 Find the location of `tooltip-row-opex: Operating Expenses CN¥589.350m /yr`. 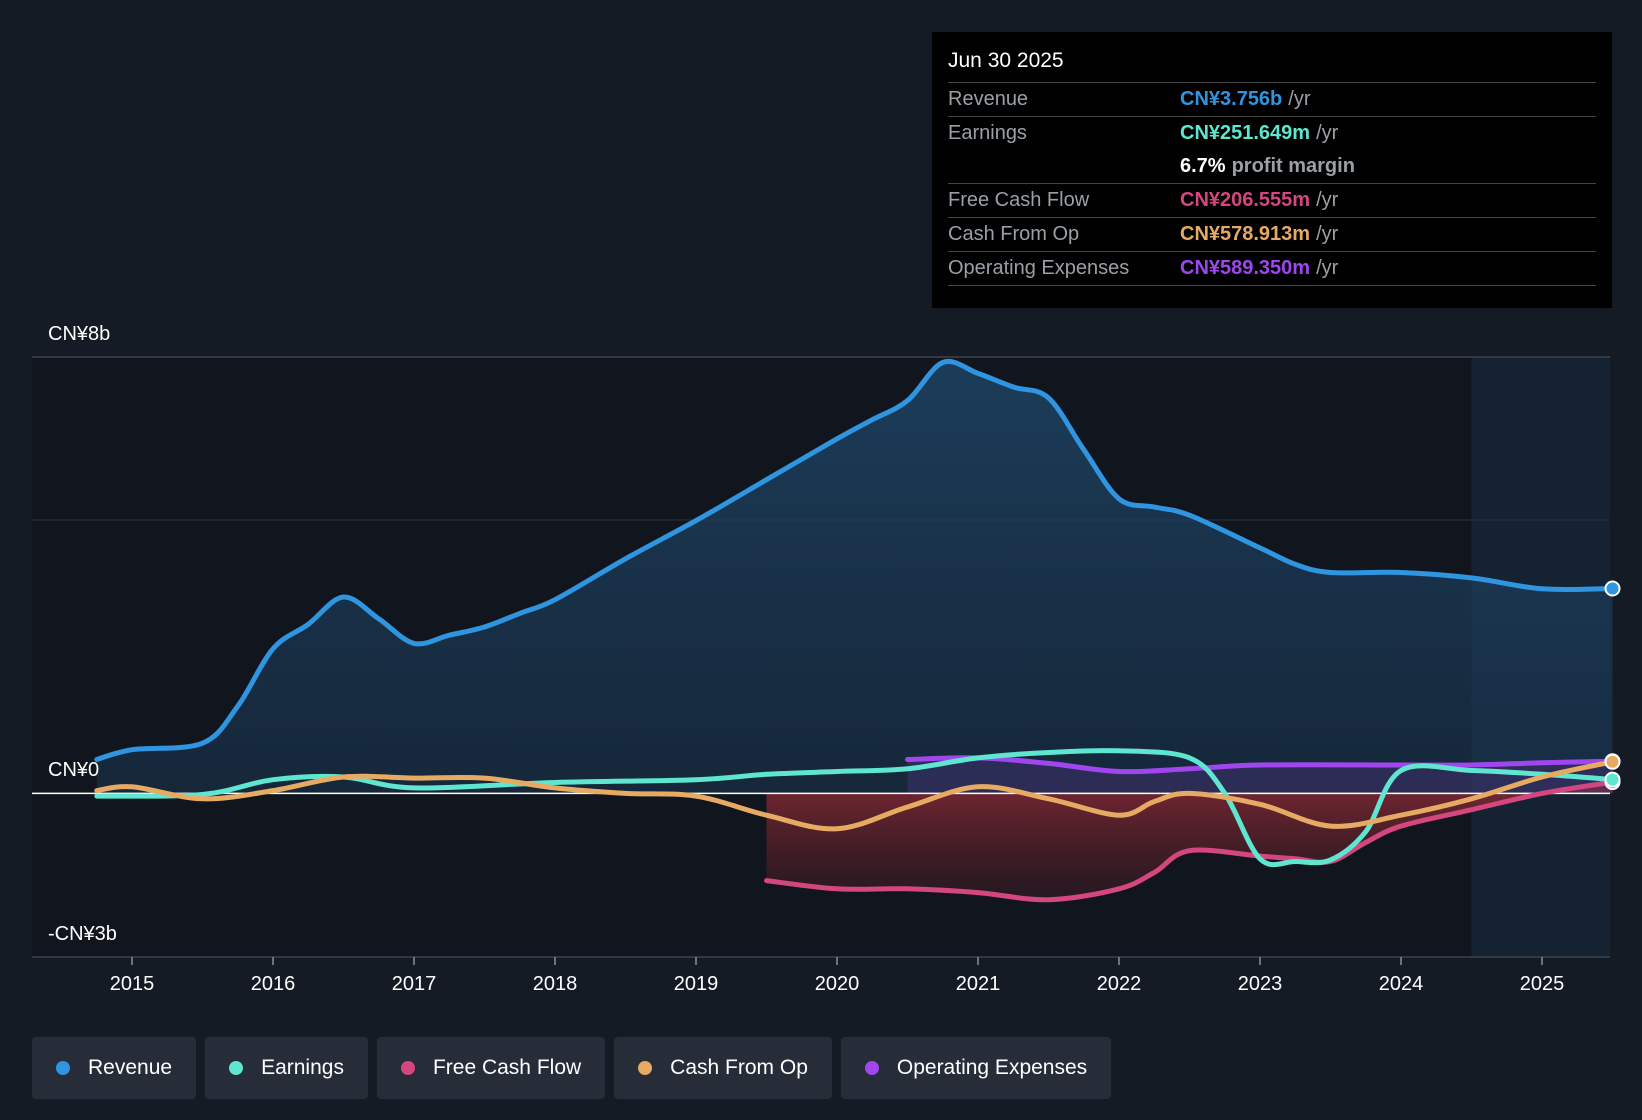

tooltip-row-opex: Operating Expenses CN¥589.350m /yr is located at coordinates (1272, 269).